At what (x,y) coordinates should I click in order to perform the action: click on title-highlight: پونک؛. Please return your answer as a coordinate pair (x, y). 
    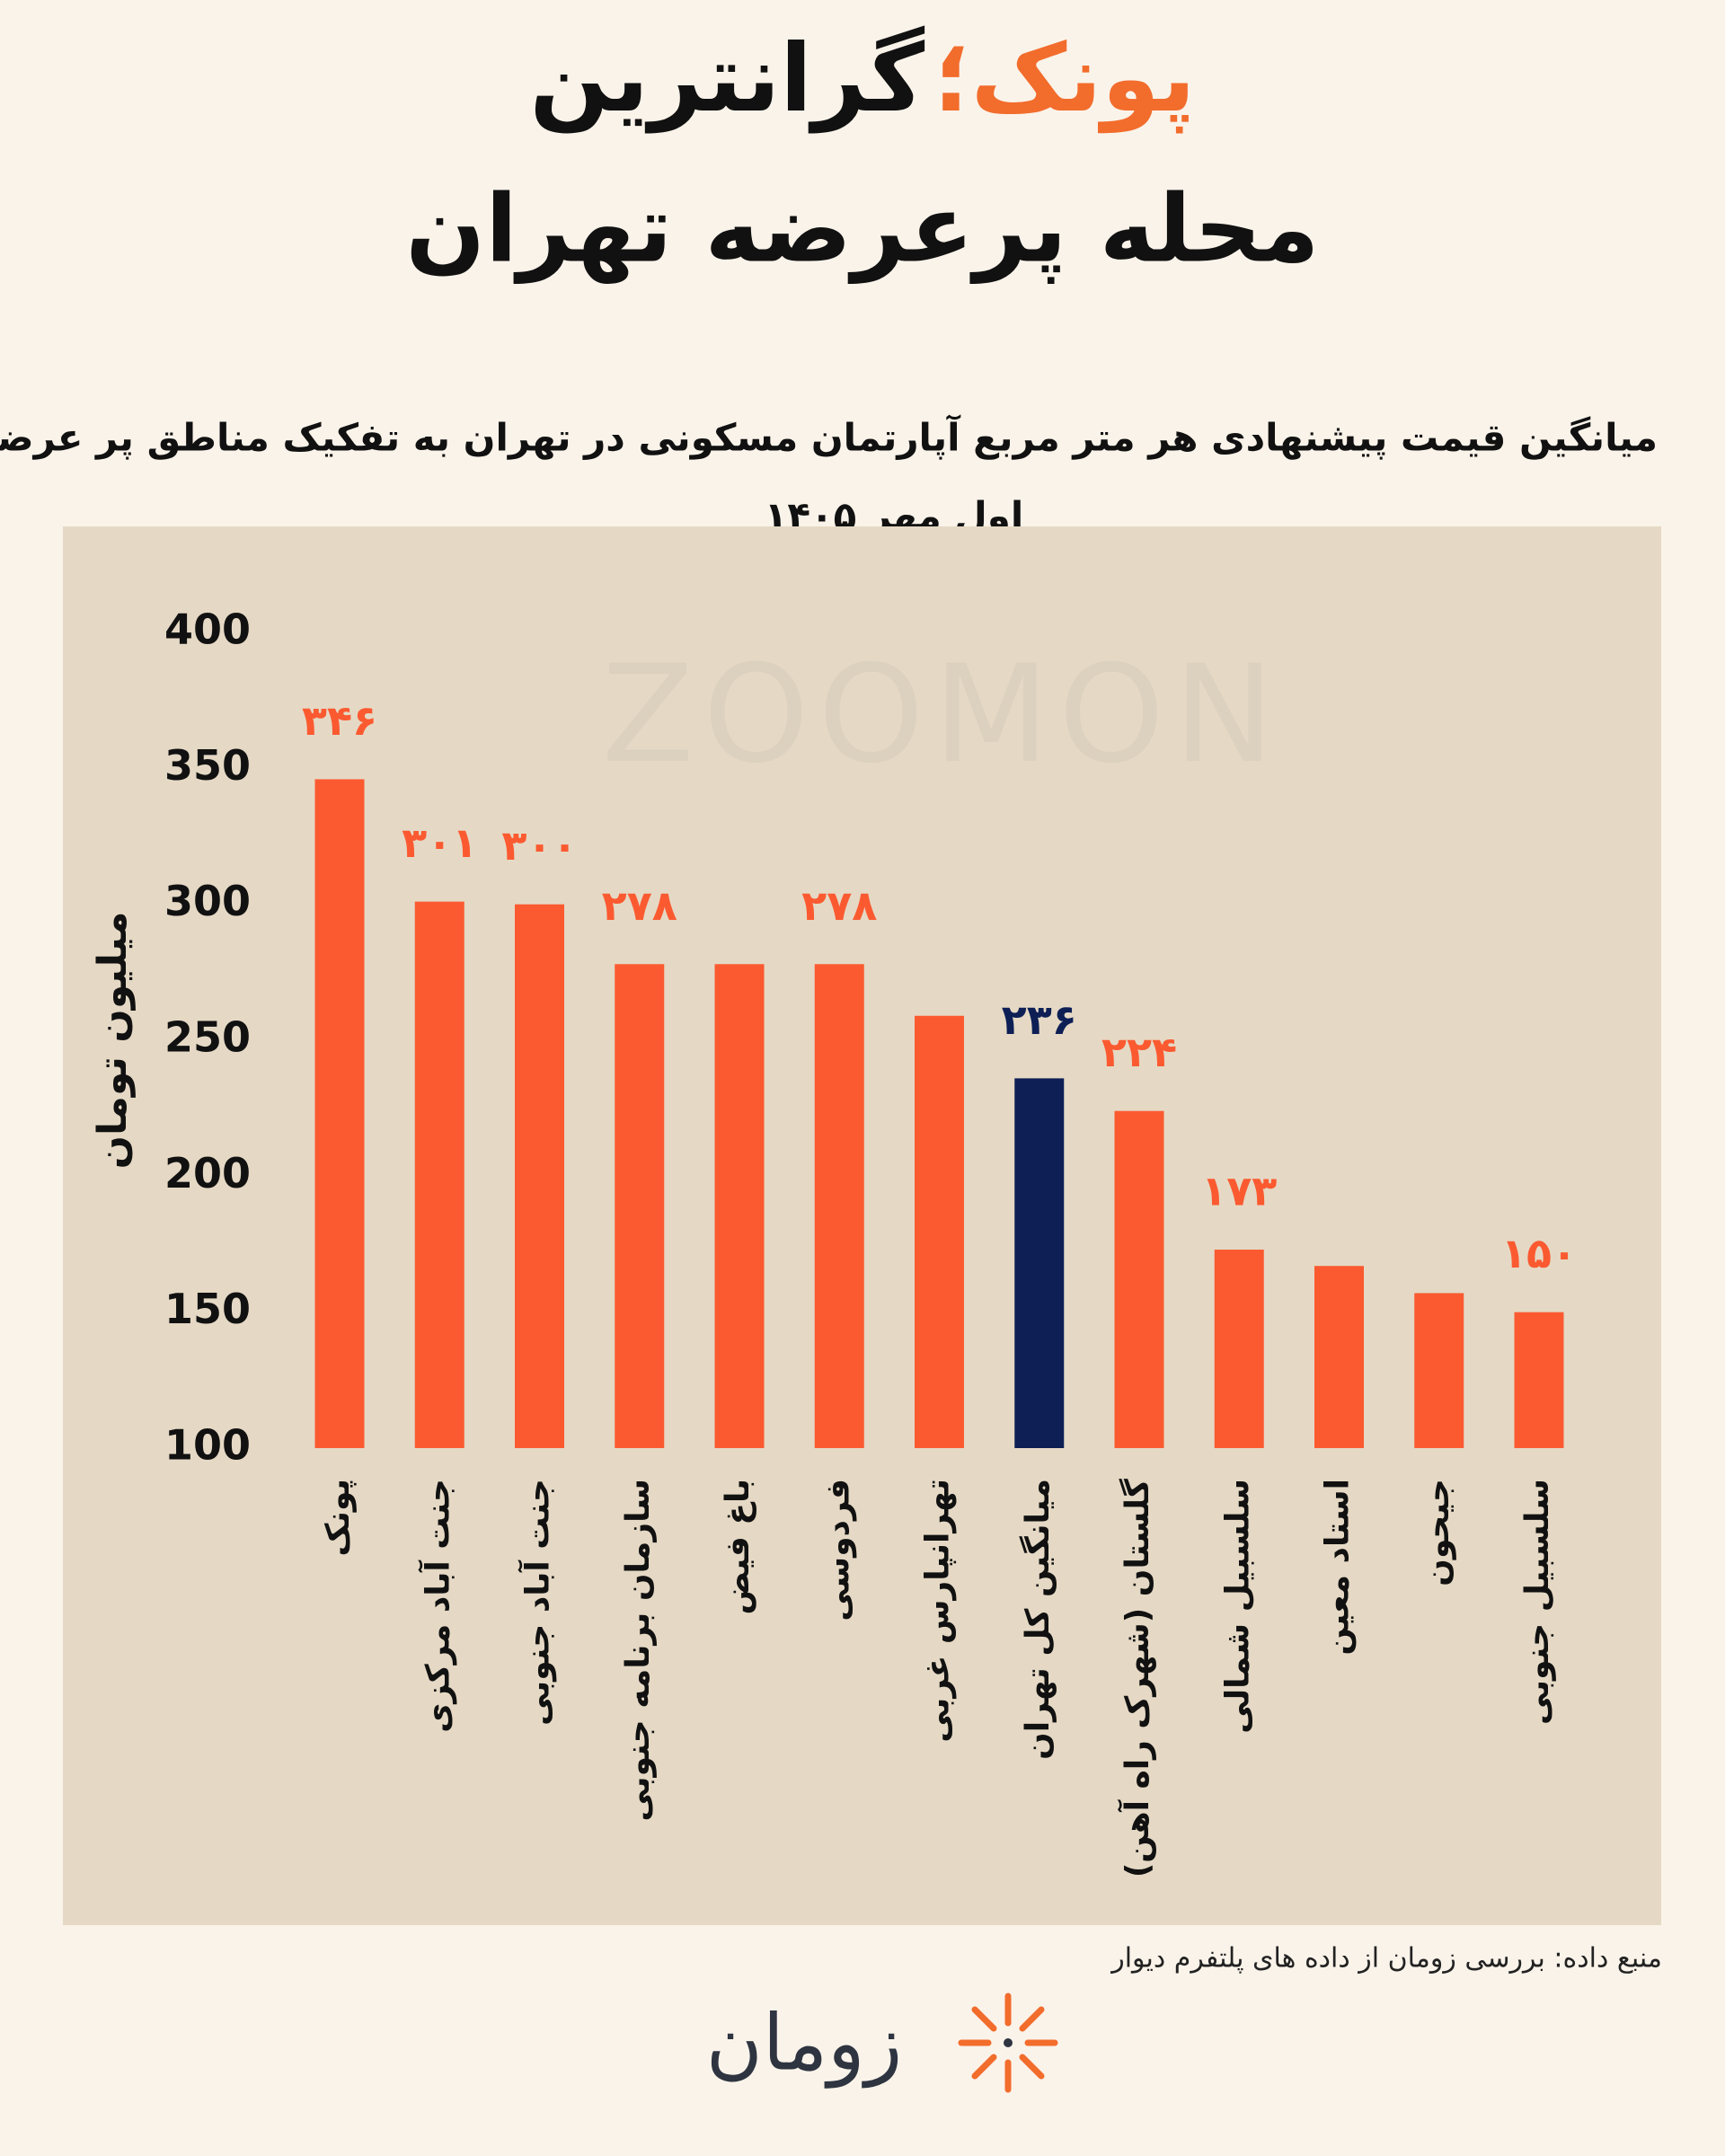
    Looking at the image, I should click on (1064, 78).